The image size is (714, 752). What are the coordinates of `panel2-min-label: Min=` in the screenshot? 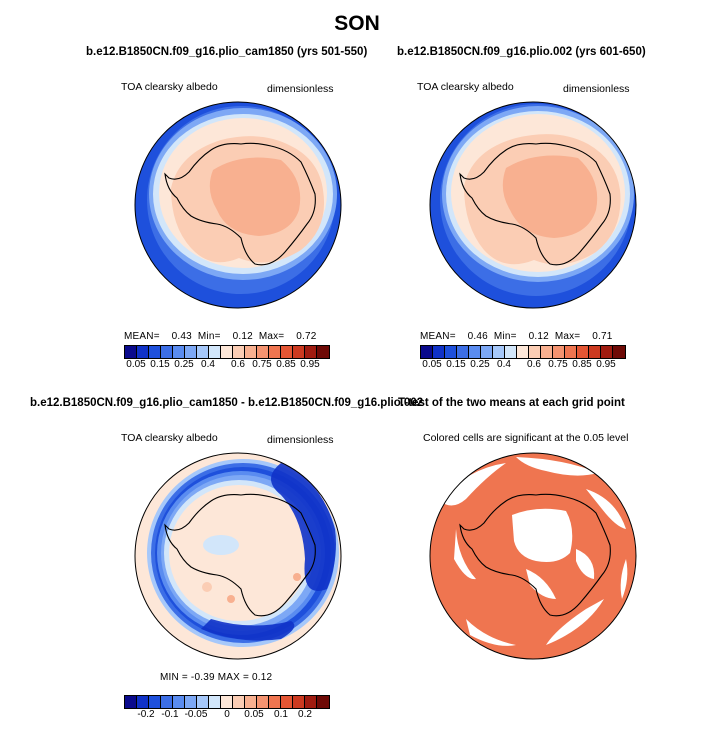 It's located at (505, 336).